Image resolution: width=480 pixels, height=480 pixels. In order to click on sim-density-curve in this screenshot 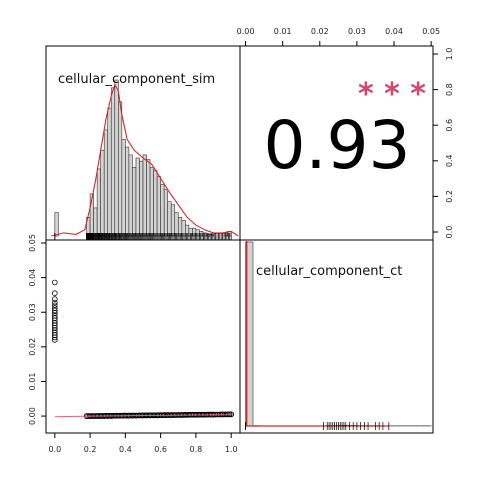, I will do `click(145, 160)`.